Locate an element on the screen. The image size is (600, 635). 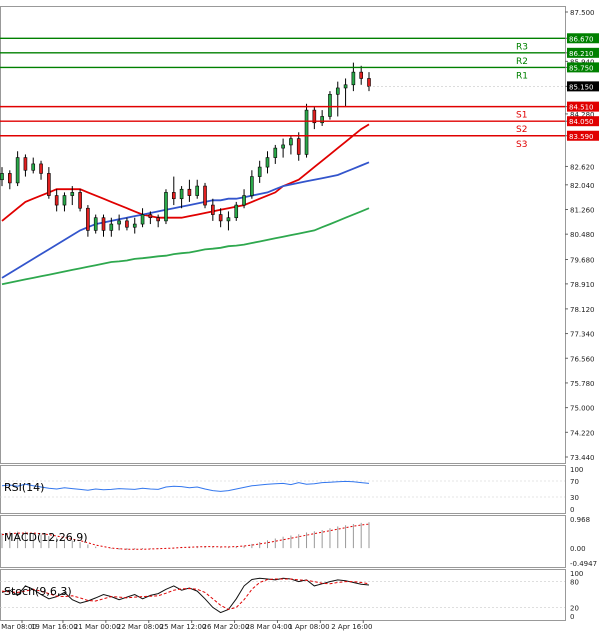
stoch-tick-label: 100 is located at coordinates (576, 574).